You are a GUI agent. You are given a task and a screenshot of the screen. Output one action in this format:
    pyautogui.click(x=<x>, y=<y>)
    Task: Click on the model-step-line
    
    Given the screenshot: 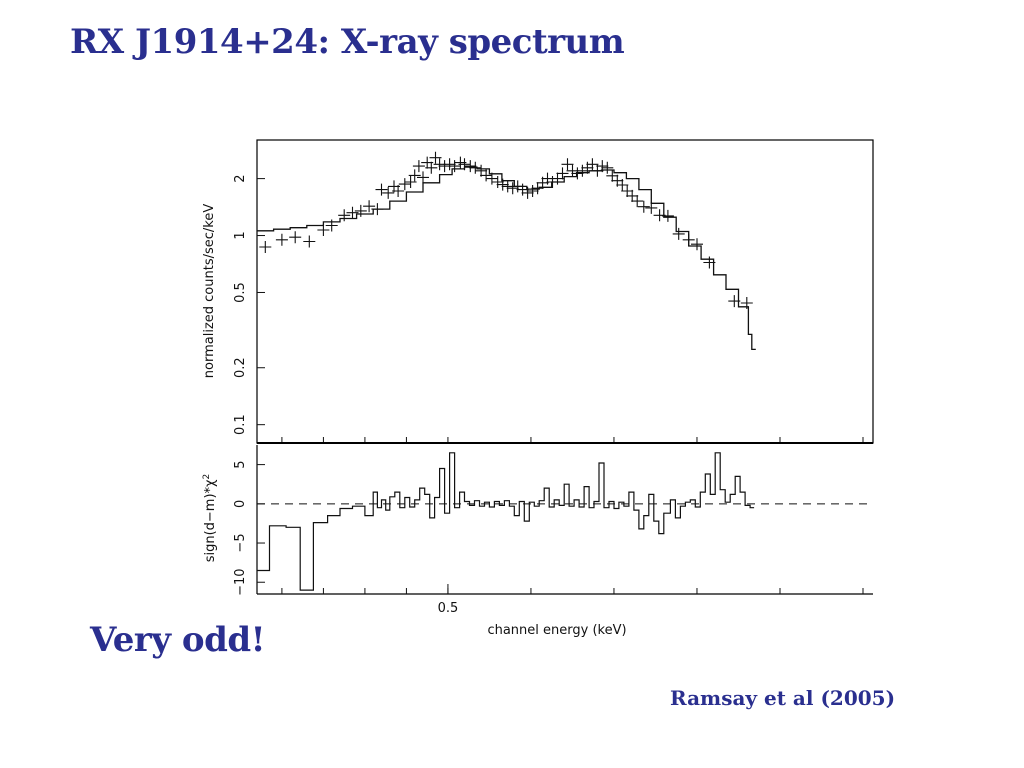 What is the action you would take?
    pyautogui.click(x=506, y=258)
    